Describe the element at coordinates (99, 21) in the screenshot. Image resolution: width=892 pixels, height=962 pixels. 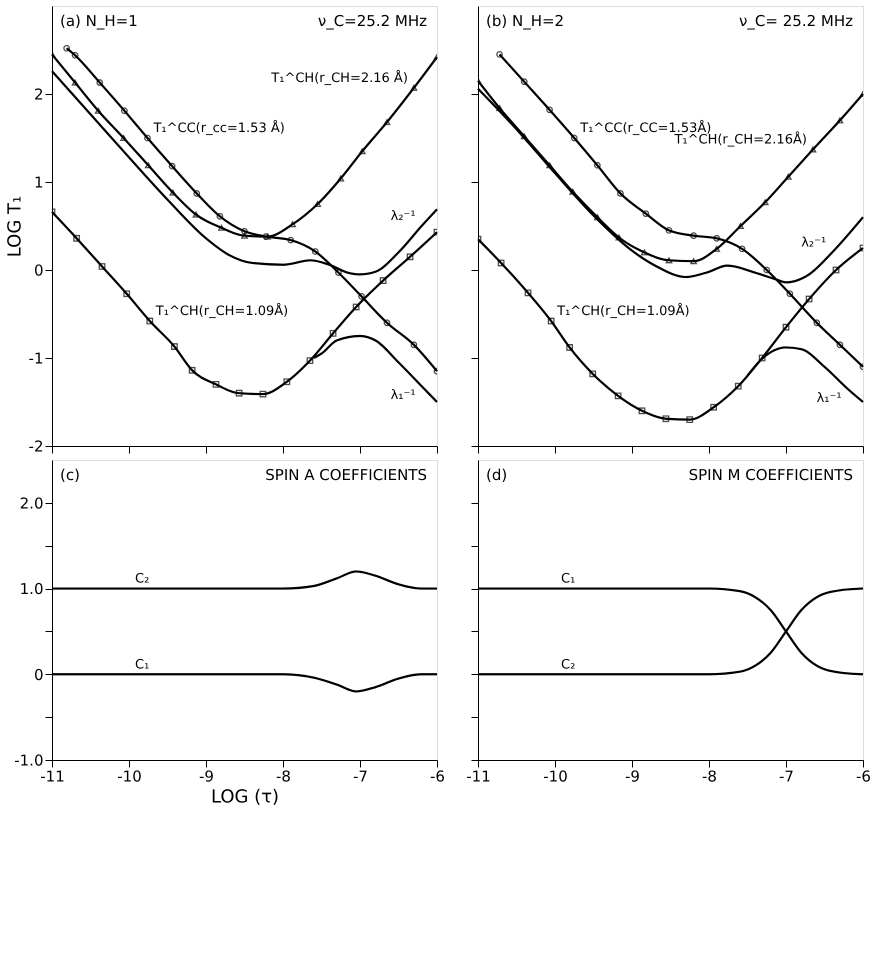
I see `annotation: (a) N_H=1` at that location.